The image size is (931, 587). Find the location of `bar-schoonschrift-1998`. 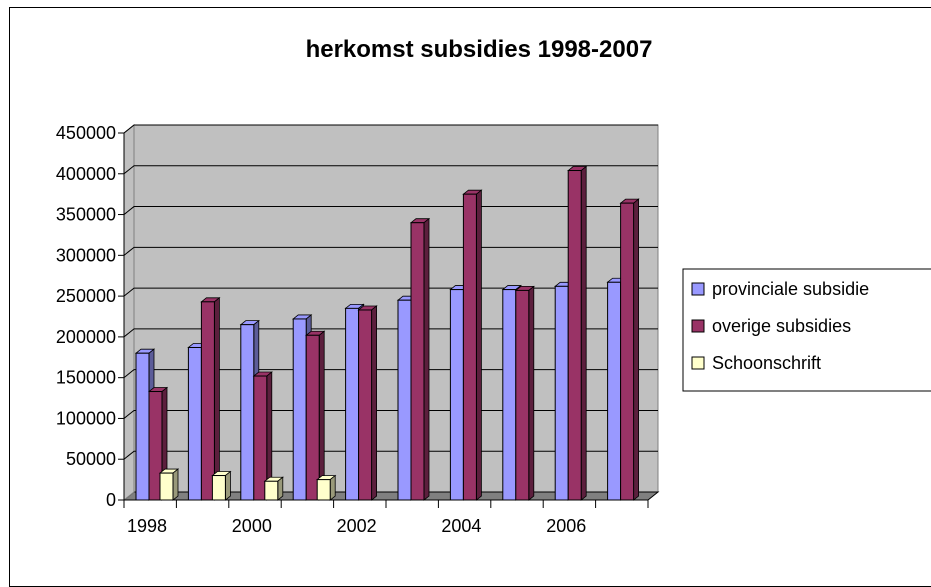

bar-schoonschrift-1998 is located at coordinates (169, 484).